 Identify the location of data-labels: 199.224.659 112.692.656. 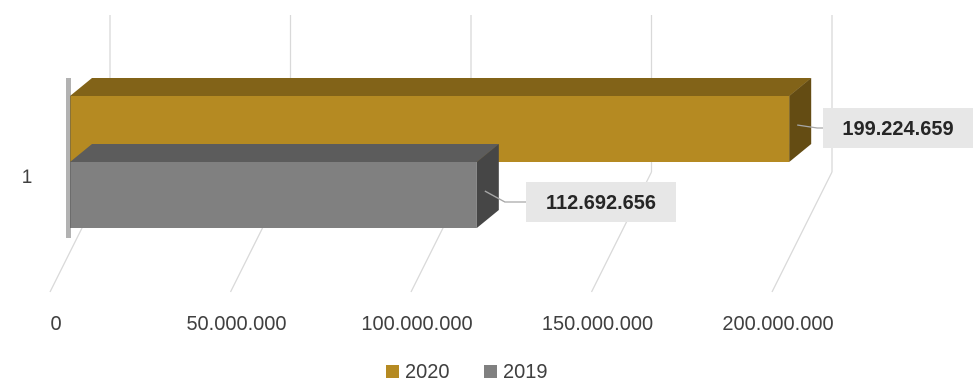
(728, 165).